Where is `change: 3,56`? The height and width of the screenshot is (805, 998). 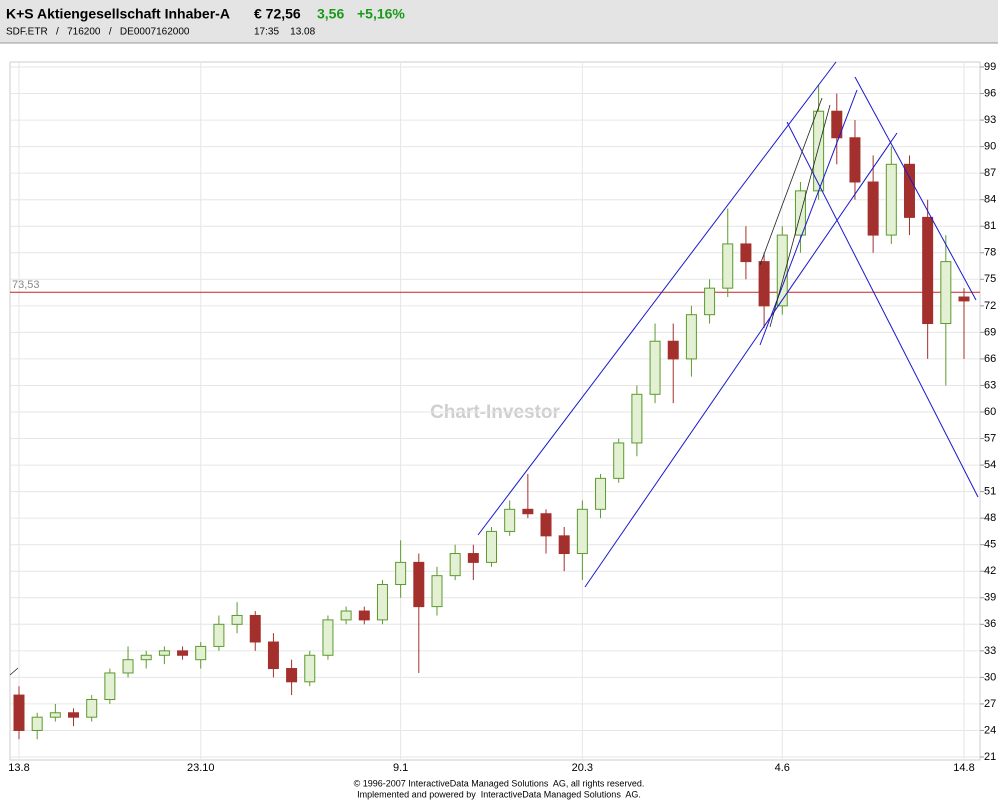
change: 3,56 is located at coordinates (330, 14).